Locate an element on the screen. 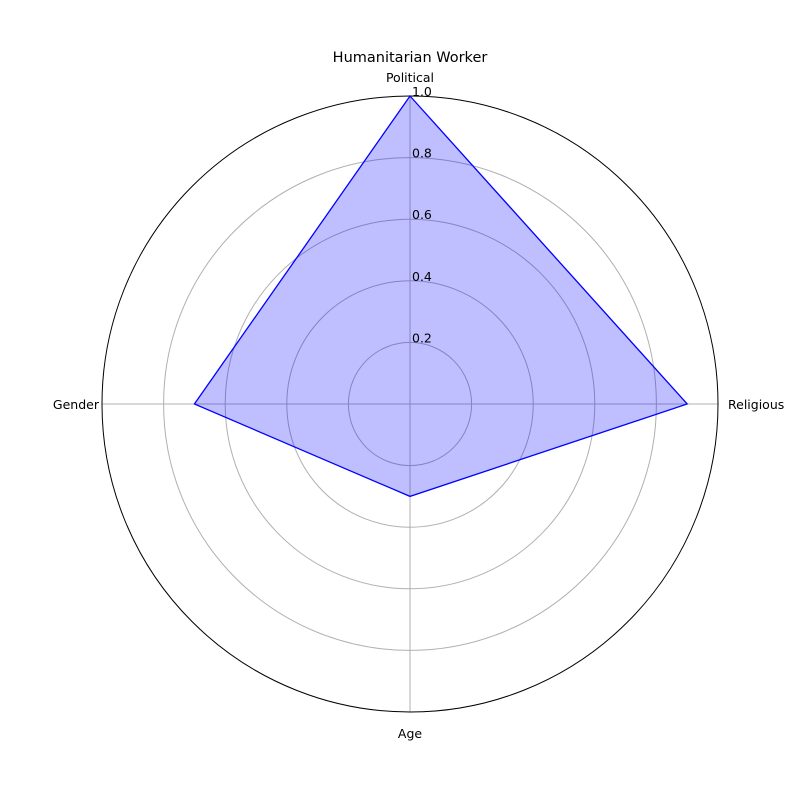 This screenshot has width=800, height=800. r-tick-label-0: 0.2 is located at coordinates (422, 337).